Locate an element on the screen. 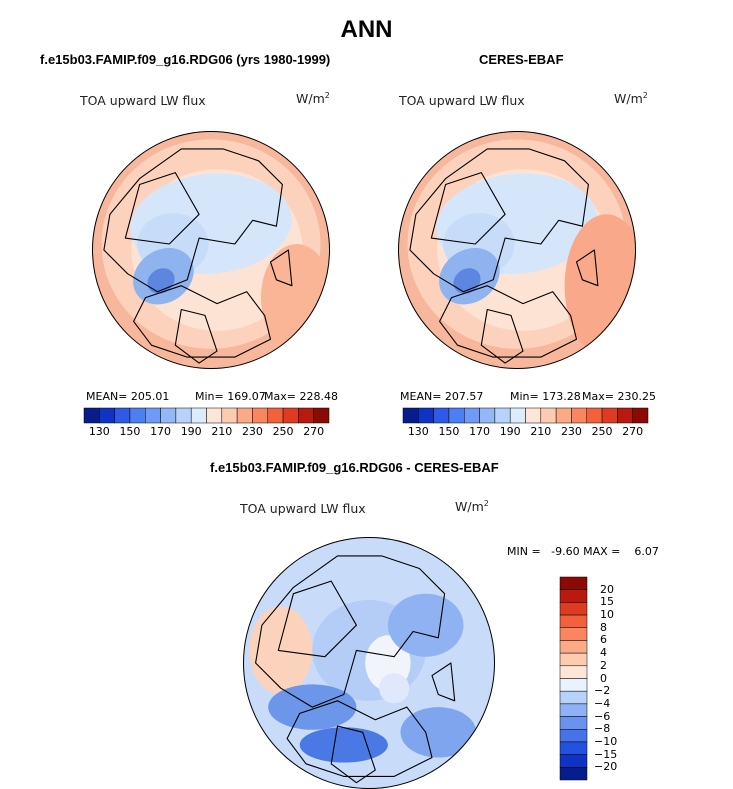 This screenshot has height=789, width=733. colorbar-tick-label: 170 is located at coordinates (480, 431).